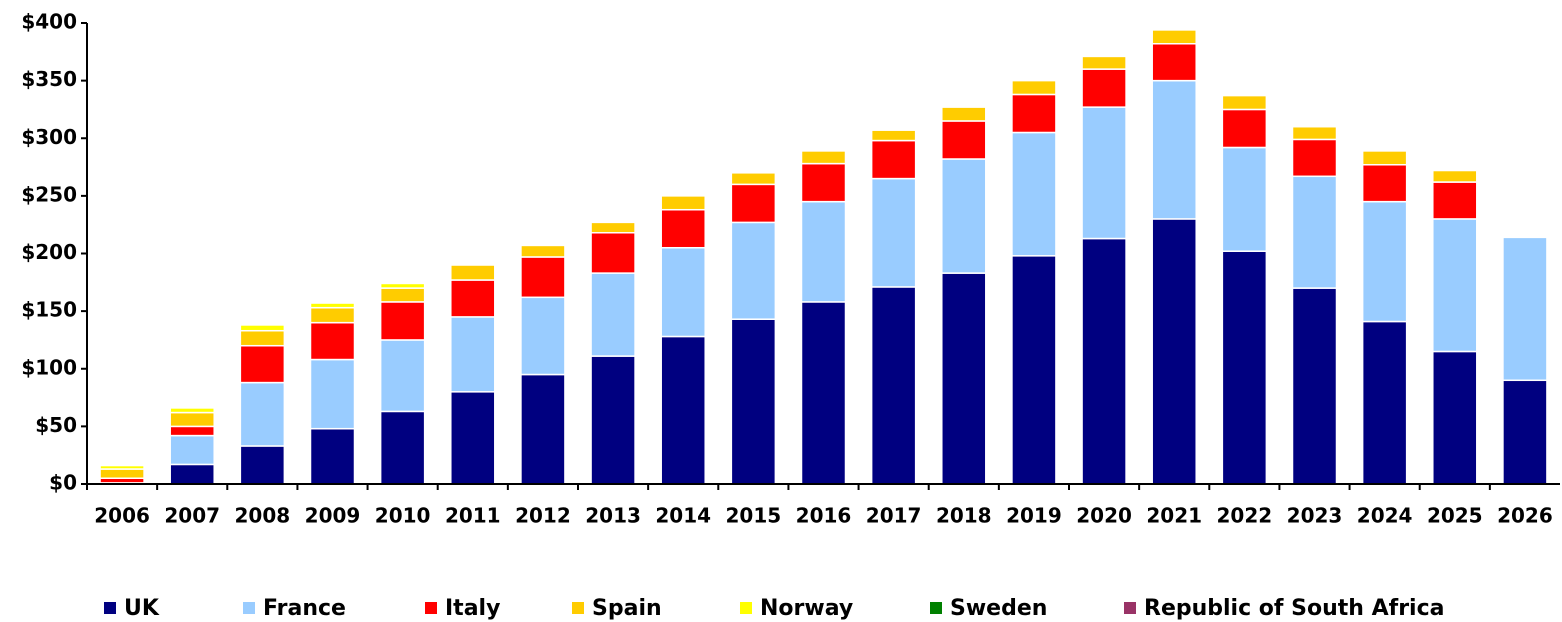 Image resolution: width=1562 pixels, height=622 pixels. Describe the element at coordinates (543, 516) in the screenshot. I see `x-tick-label: 2012` at that location.